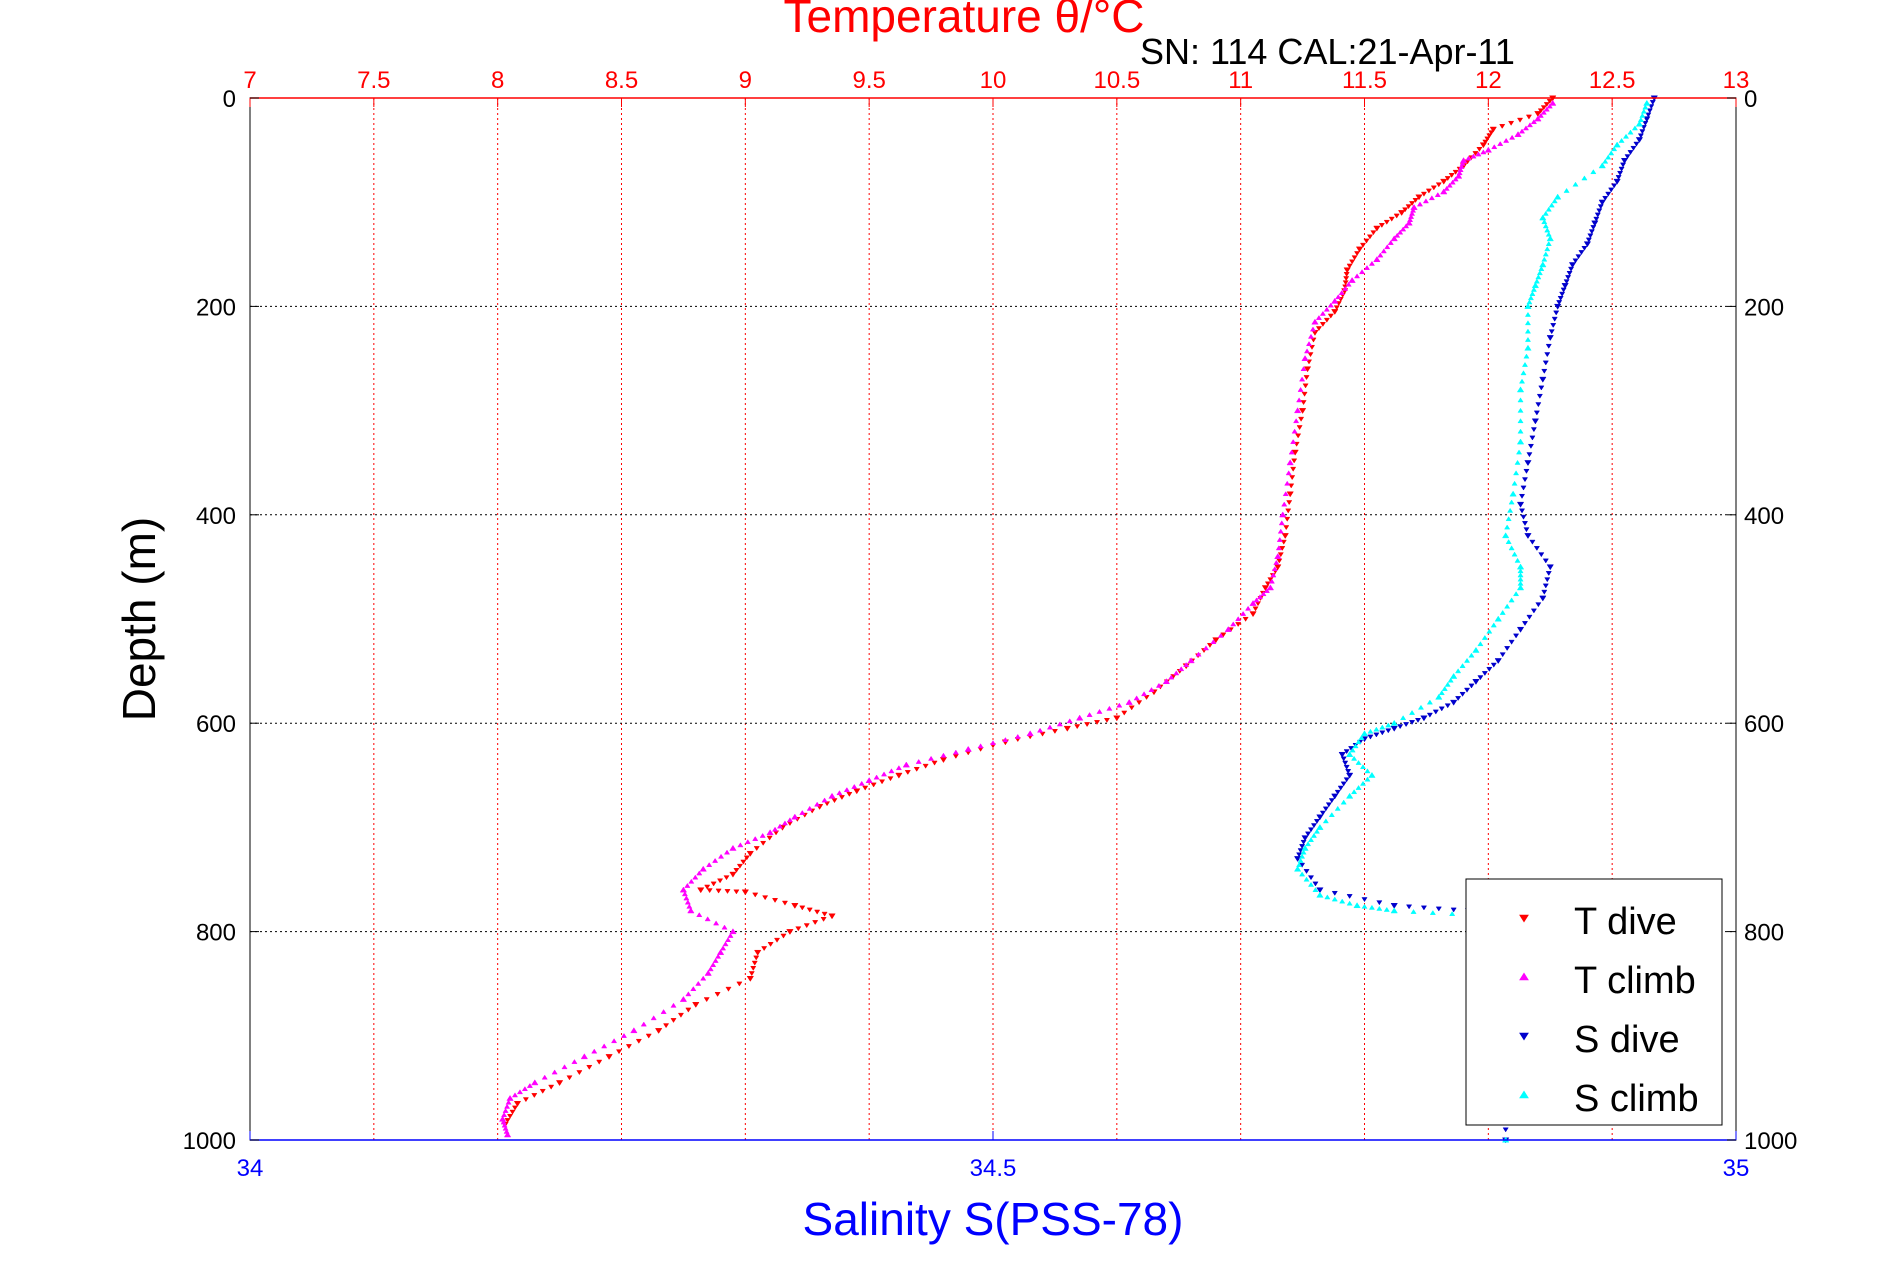 The image size is (1891, 1262). What do you see at coordinates (621, 80) in the screenshot?
I see `top-tick-label: 8.5` at bounding box center [621, 80].